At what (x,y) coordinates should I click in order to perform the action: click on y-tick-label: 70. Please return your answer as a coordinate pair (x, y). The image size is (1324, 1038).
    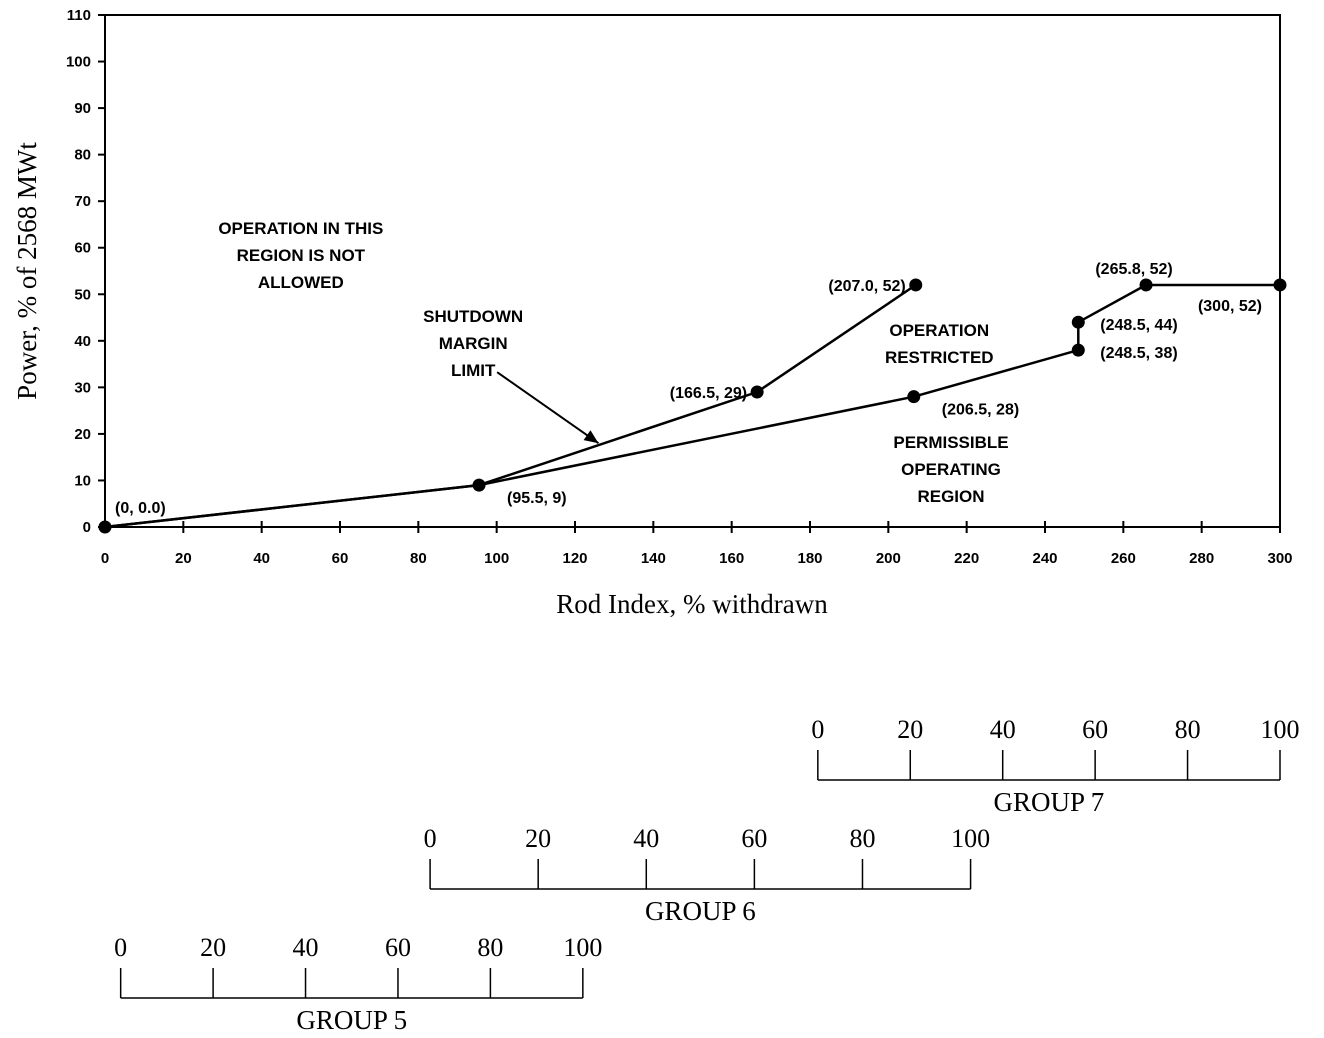
    Looking at the image, I should click on (82, 201).